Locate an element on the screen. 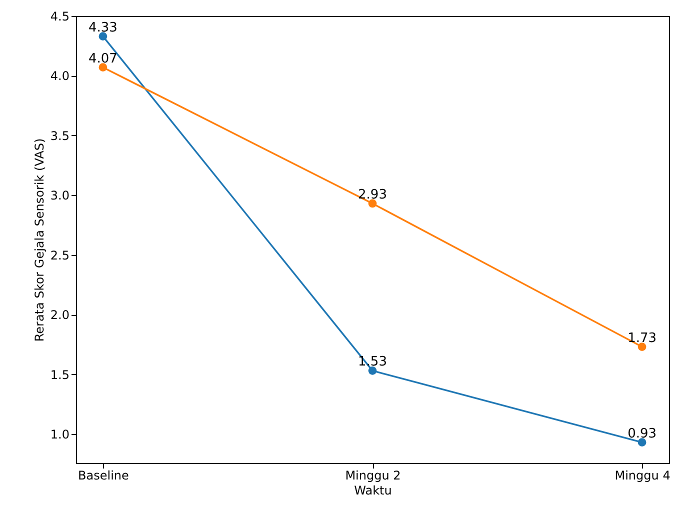 Image resolution: width=686 pixels, height=513 pixels. y-tick-label: 1.5 is located at coordinates (60, 375).